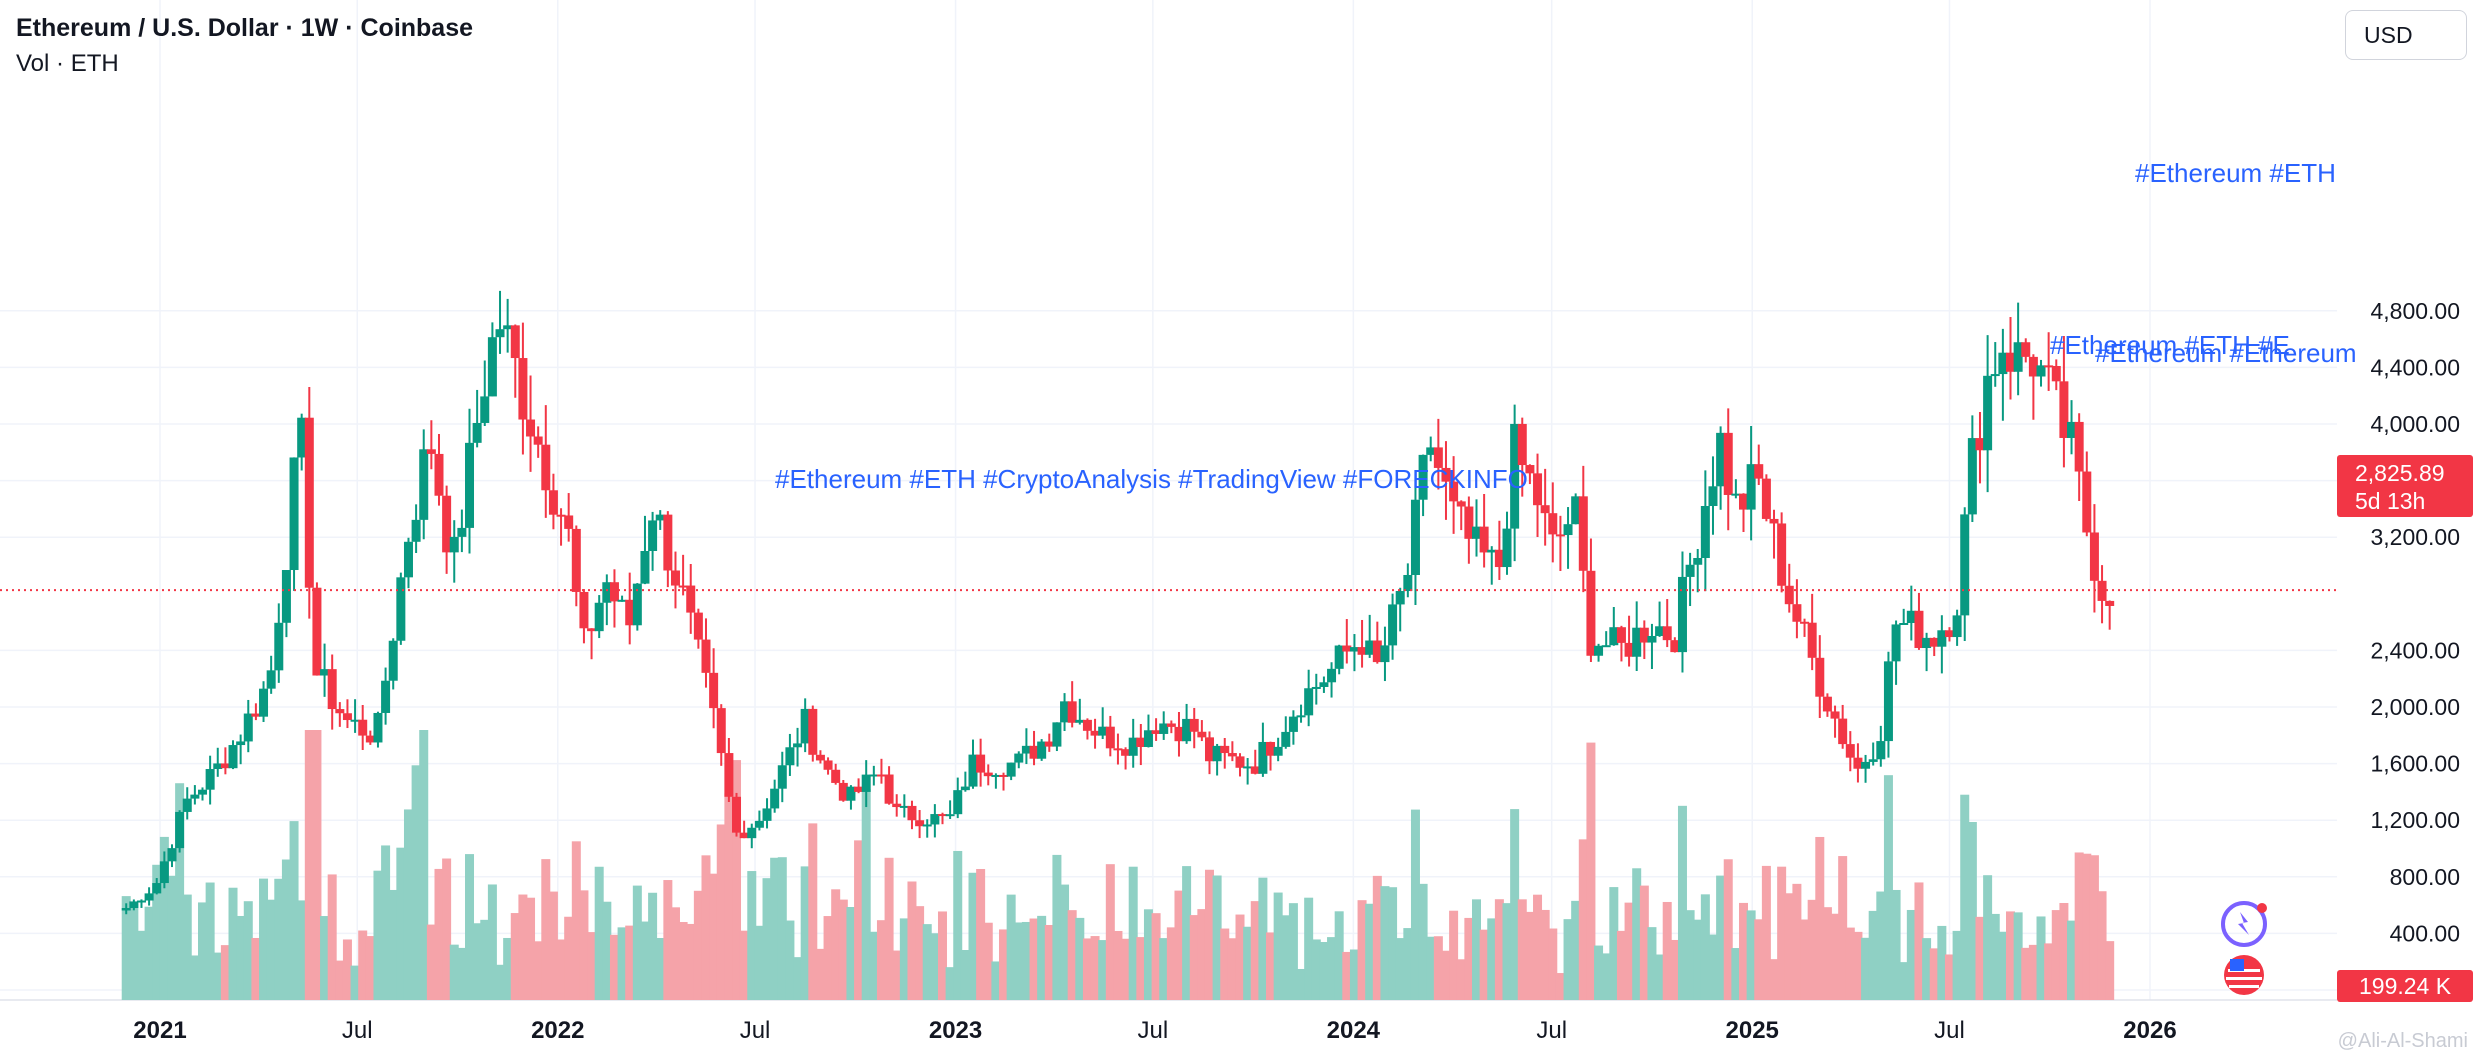  What do you see at coordinates (2235, 173) in the screenshot?
I see `annotation-top: #Ethereum #ETH` at bounding box center [2235, 173].